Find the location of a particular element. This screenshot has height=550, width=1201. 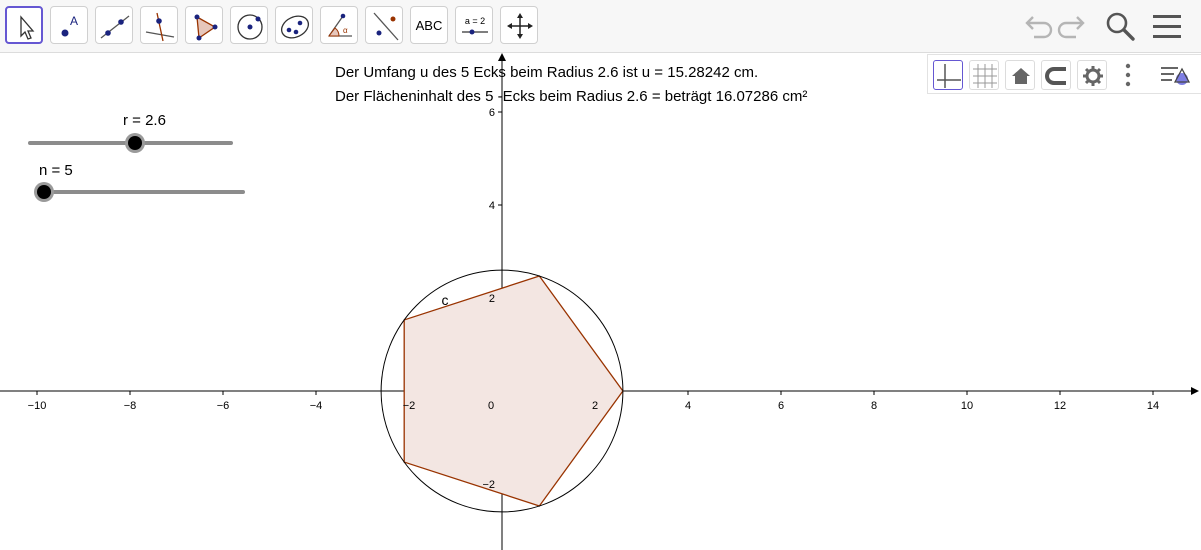

line-tool-button is located at coordinates (114, 25).